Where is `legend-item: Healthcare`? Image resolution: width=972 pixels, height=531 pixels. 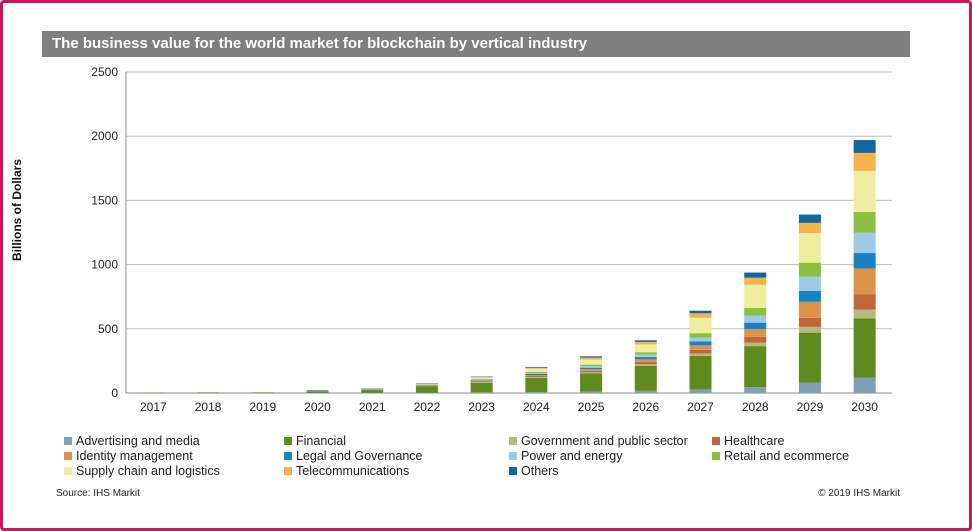
legend-item: Healthcare is located at coordinates (748, 441).